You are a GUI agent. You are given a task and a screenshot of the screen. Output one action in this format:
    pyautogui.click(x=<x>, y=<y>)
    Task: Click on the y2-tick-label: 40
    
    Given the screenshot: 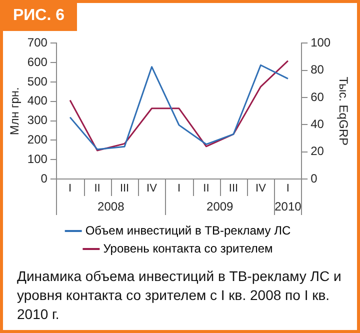 What is the action you would take?
    pyautogui.click(x=317, y=123)
    